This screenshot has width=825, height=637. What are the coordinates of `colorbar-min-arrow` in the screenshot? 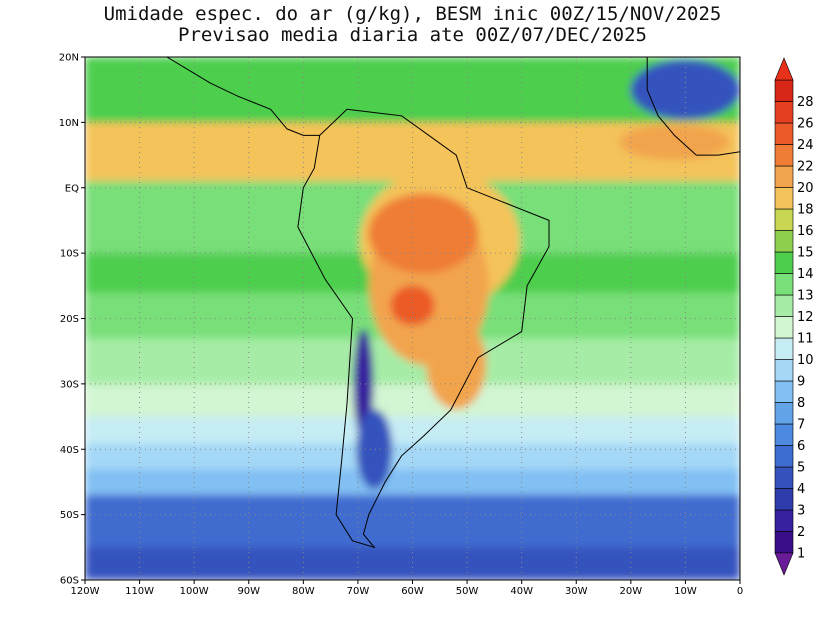 It's located at (784, 564).